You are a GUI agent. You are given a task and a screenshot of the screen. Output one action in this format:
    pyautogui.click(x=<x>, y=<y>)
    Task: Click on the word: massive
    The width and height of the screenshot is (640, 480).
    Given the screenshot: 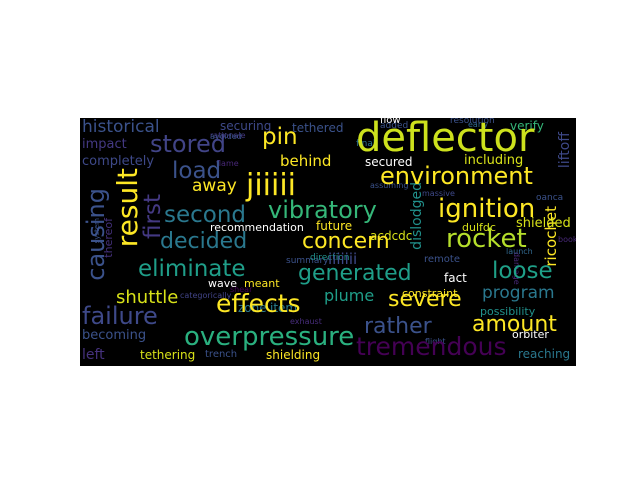 What is the action you would take?
    pyautogui.click(x=438, y=193)
    